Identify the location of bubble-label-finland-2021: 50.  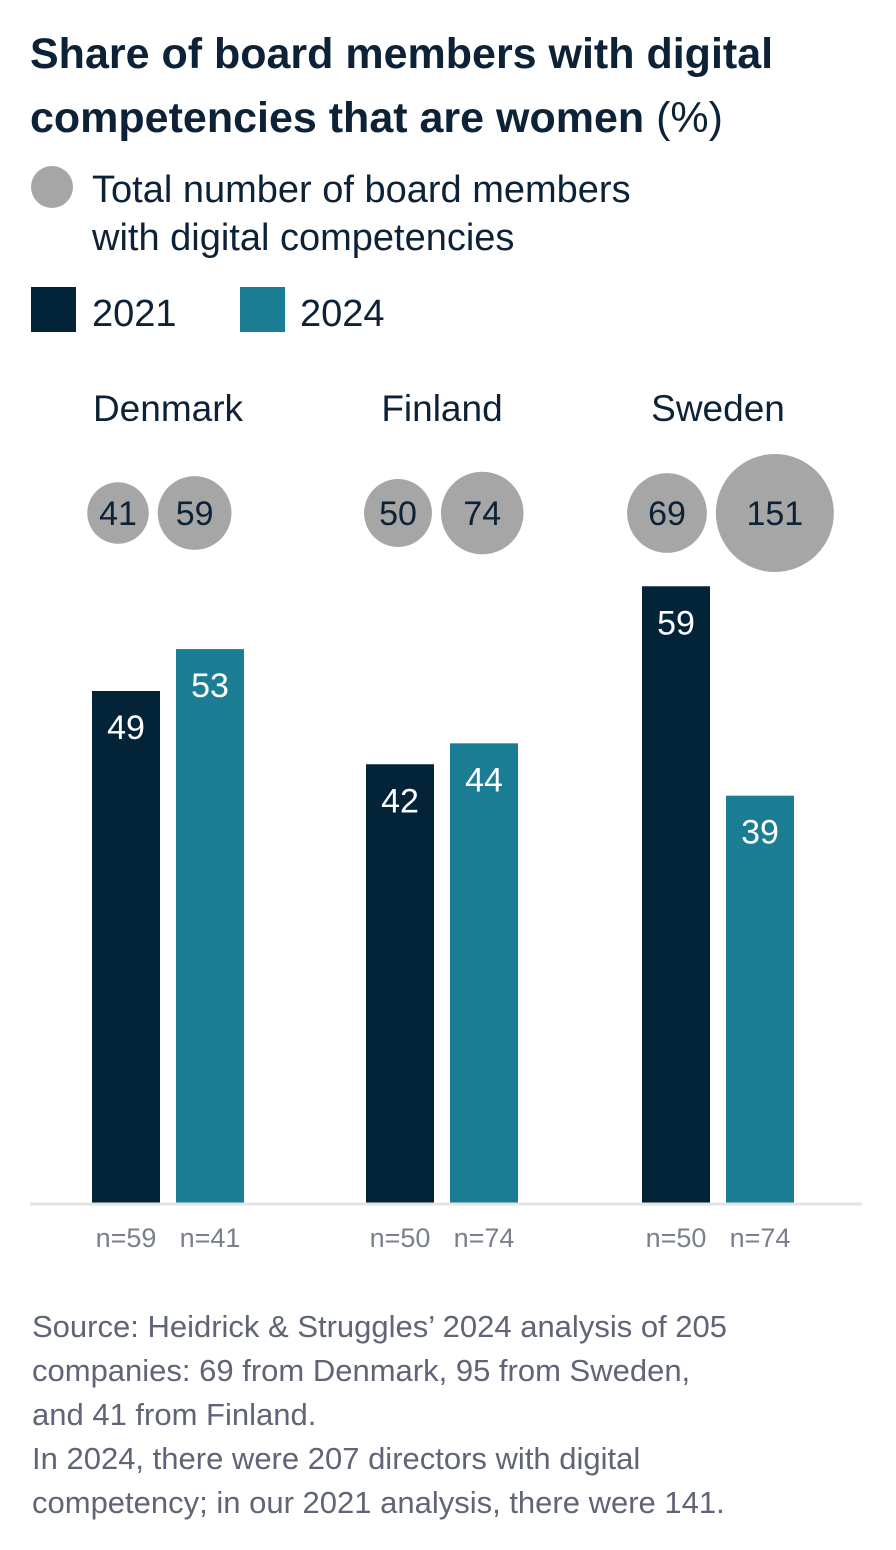
(398, 514).